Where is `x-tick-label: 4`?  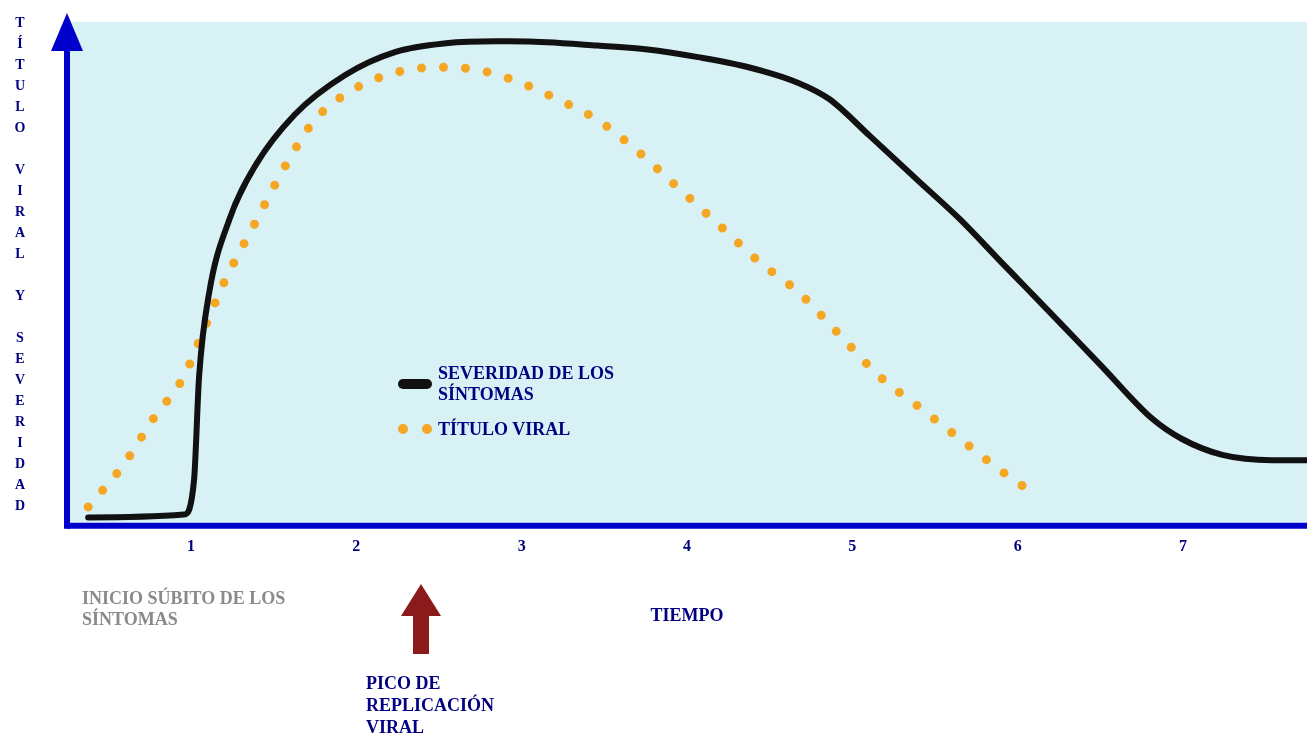 x-tick-label: 4 is located at coordinates (687, 545).